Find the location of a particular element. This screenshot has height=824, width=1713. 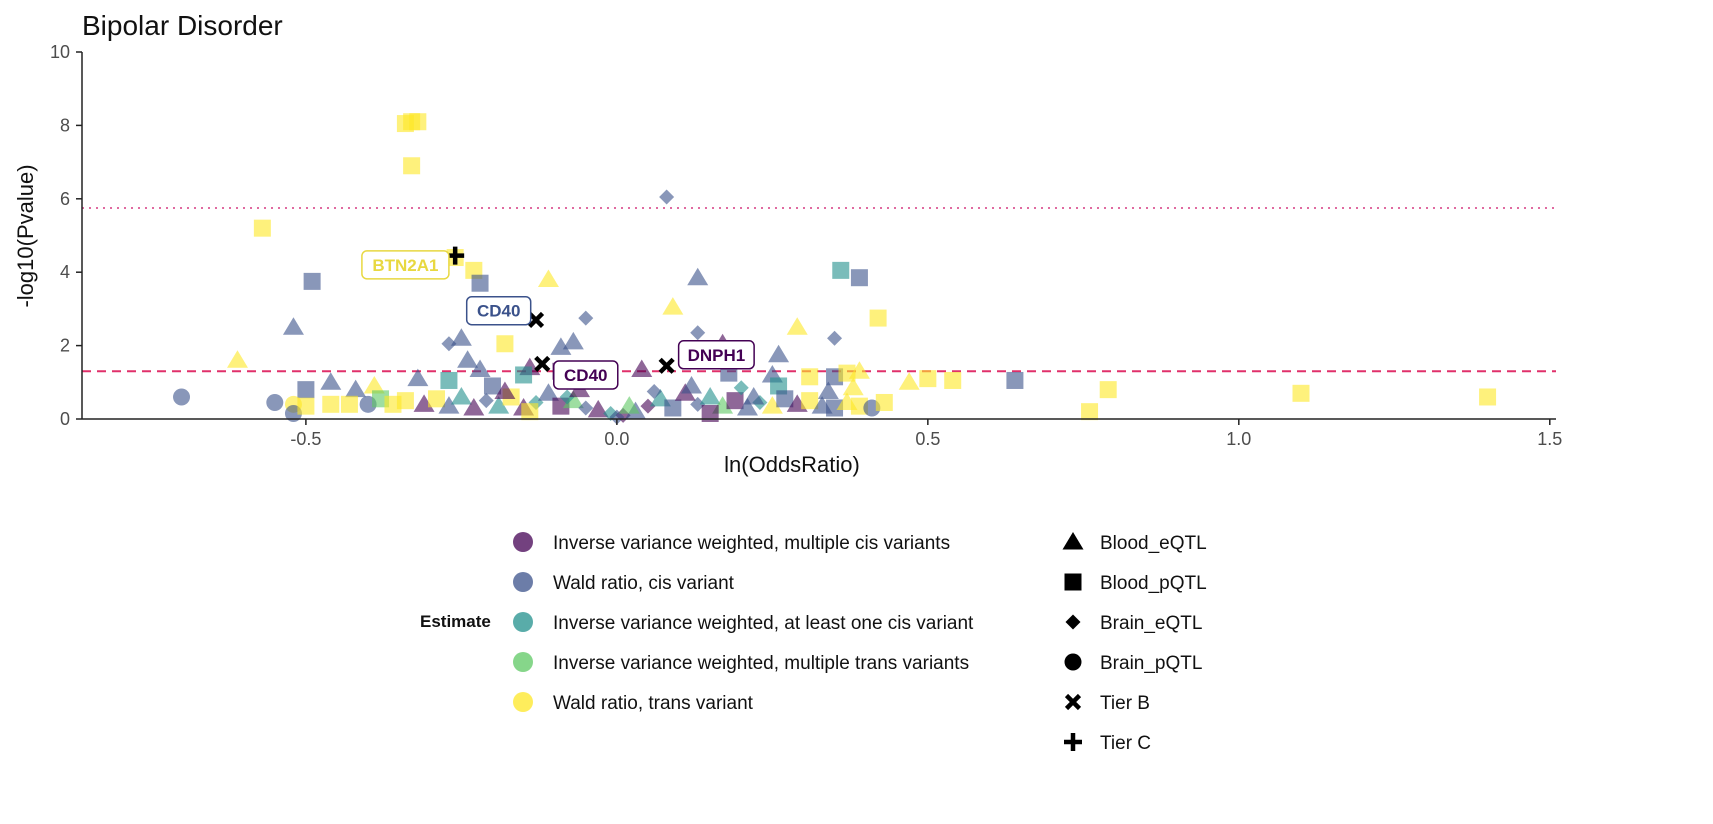

y-axis-title: -log10(Pvalue) is located at coordinates (25, 235).